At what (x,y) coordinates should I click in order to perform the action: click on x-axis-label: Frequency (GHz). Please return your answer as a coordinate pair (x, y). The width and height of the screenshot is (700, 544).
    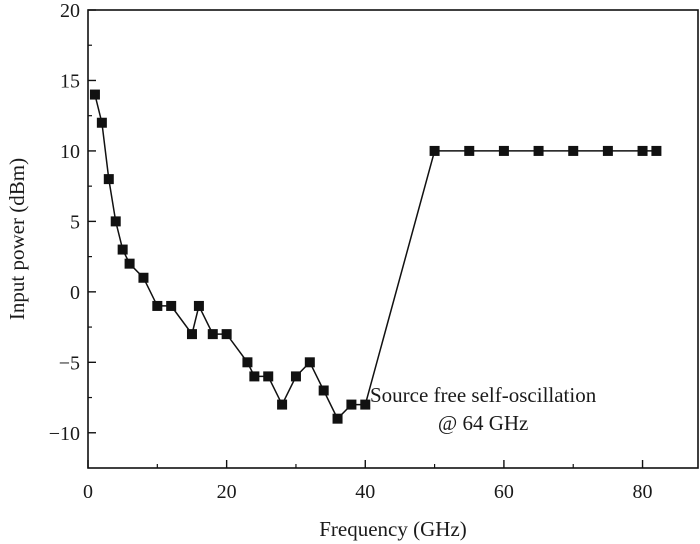
    Looking at the image, I should click on (393, 529).